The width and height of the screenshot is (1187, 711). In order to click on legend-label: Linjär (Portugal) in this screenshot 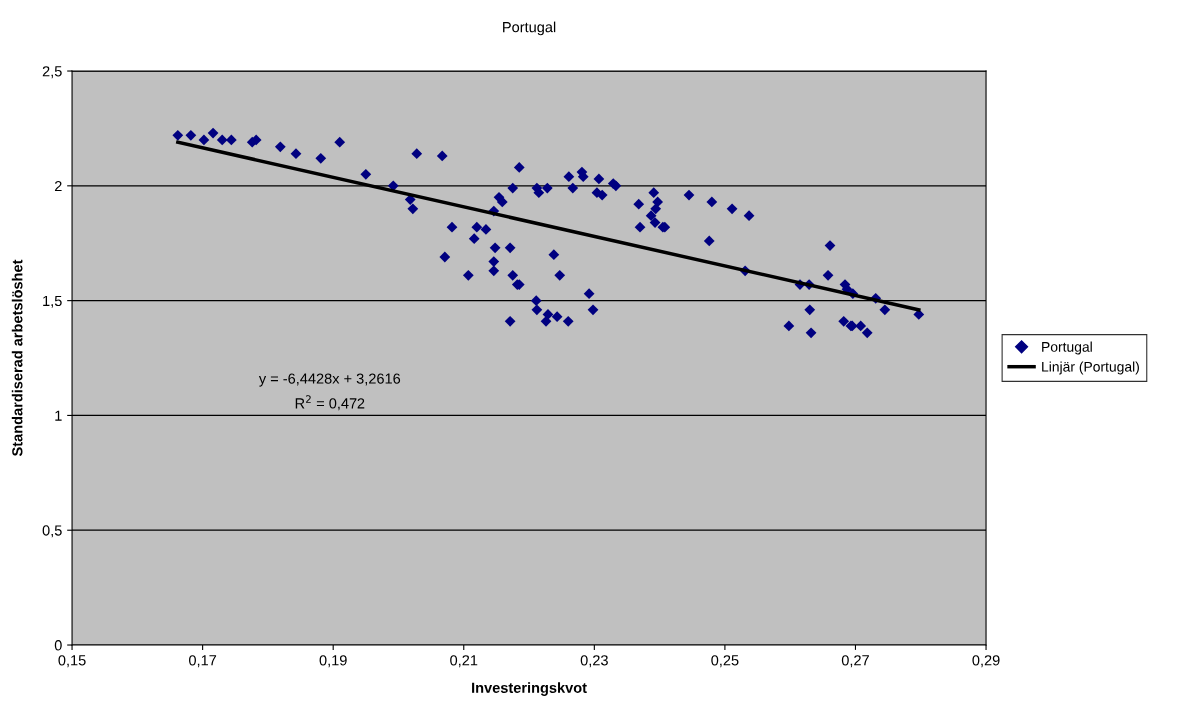, I will do `click(1090, 368)`.